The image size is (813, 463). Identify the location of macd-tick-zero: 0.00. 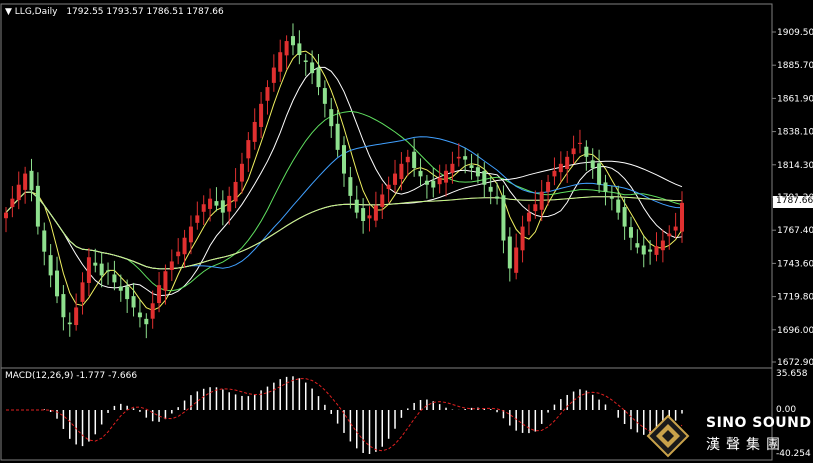
(786, 410).